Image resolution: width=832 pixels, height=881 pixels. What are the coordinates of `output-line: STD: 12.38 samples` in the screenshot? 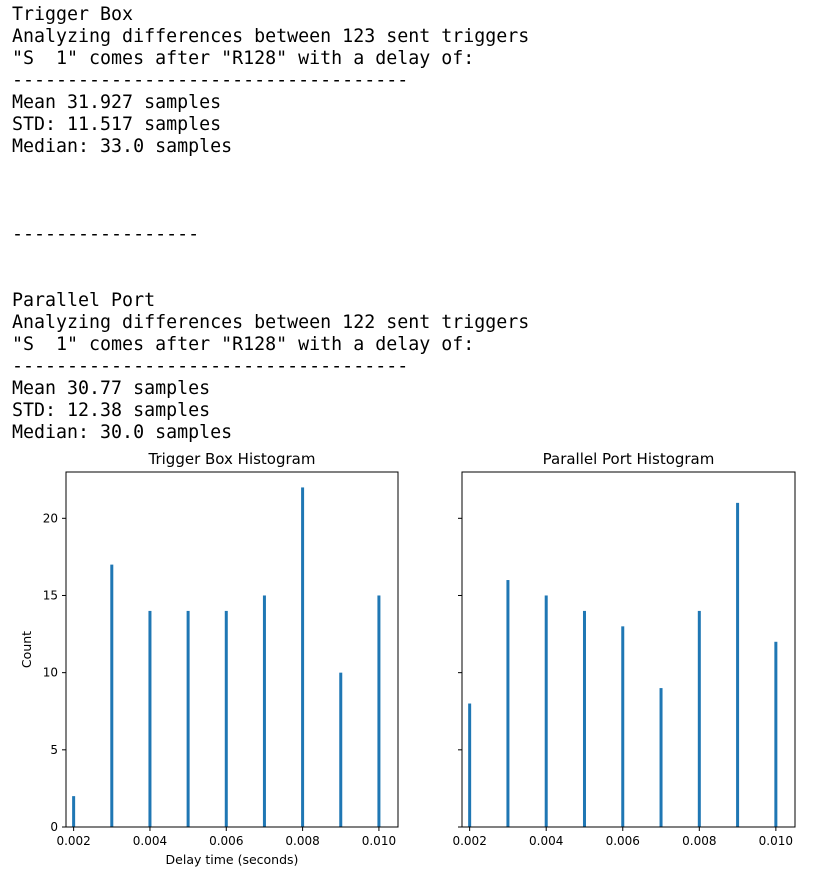 It's located at (111, 410).